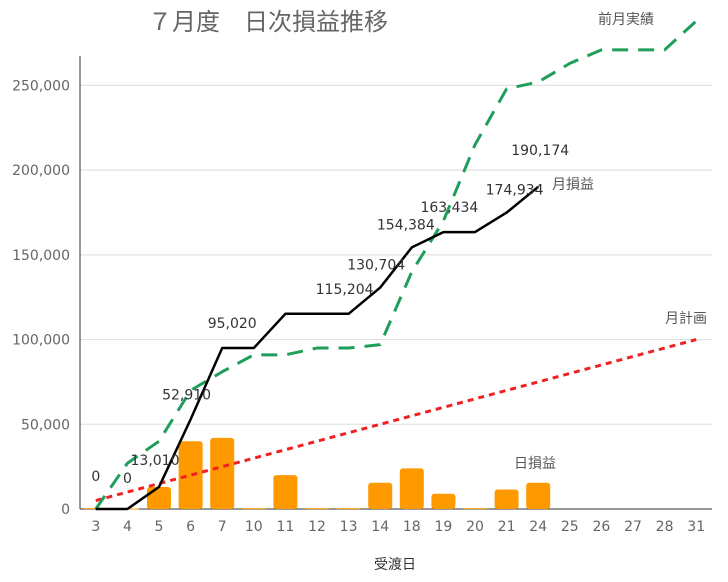  What do you see at coordinates (345, 290) in the screenshot?
I see `data-label: 115,204` at bounding box center [345, 290].